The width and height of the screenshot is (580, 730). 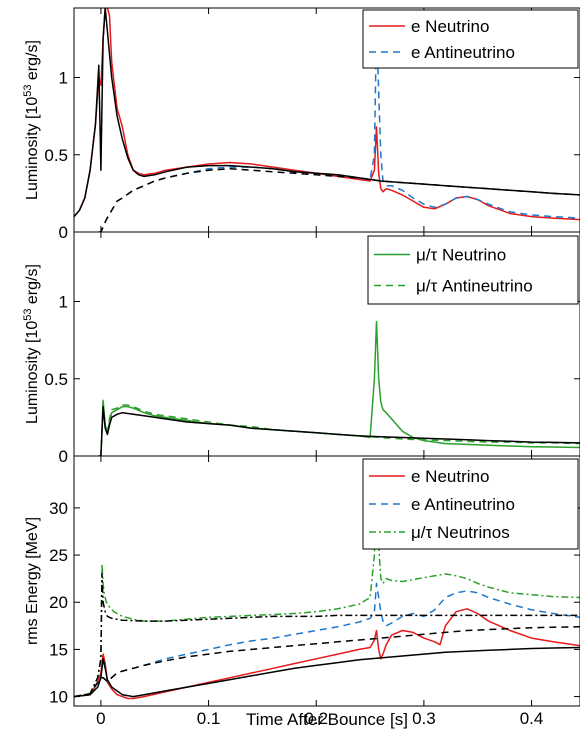 What do you see at coordinates (58, 555) in the screenshot?
I see `y-tick-label: 25` at bounding box center [58, 555].